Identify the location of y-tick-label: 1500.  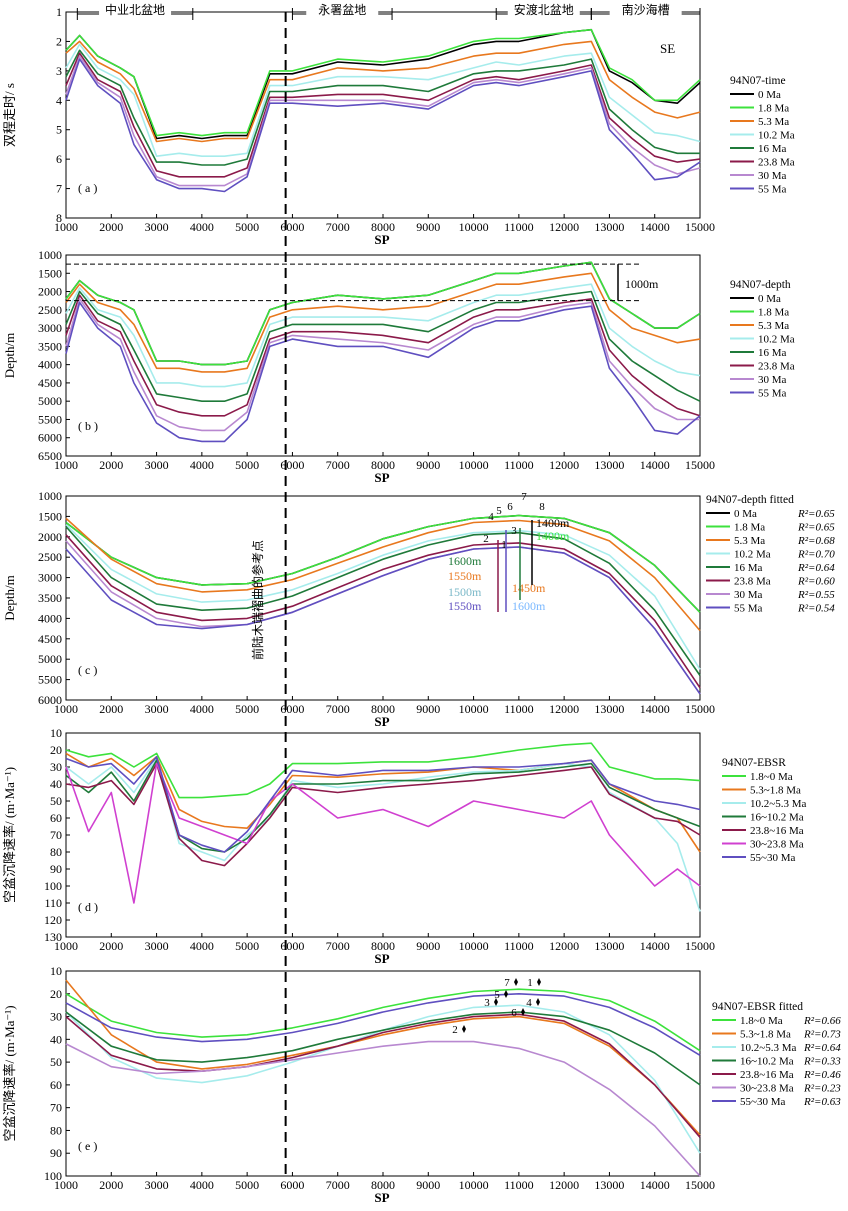
(50, 273).